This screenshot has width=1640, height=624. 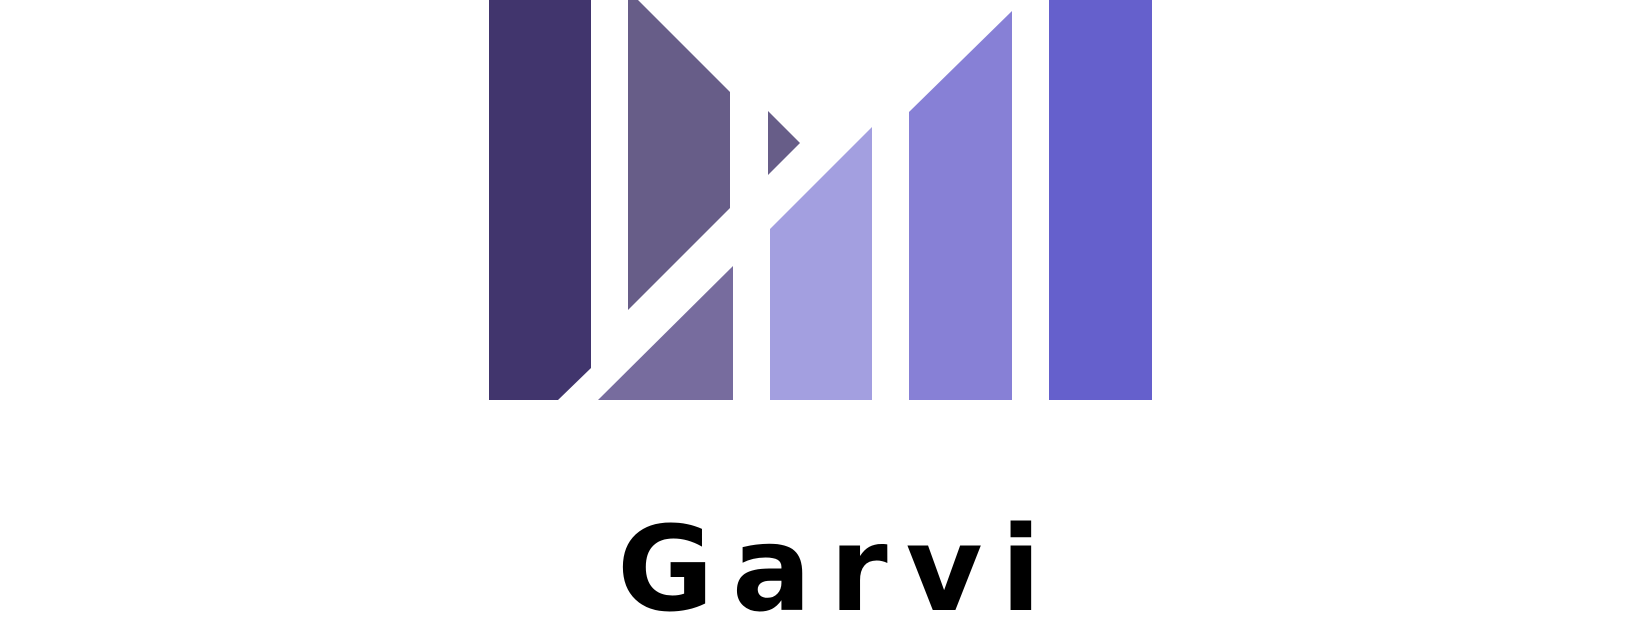 What do you see at coordinates (784, 143) in the screenshot?
I see `logo-notch-triangle` at bounding box center [784, 143].